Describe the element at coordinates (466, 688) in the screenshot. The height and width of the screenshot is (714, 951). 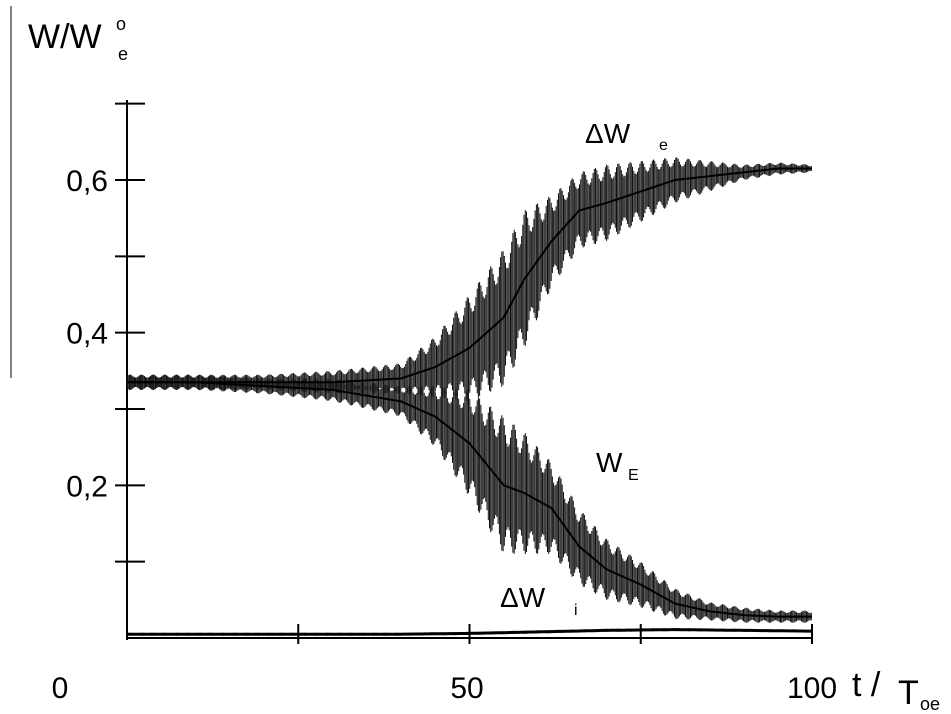
I see `x-tick-label: 50` at that location.